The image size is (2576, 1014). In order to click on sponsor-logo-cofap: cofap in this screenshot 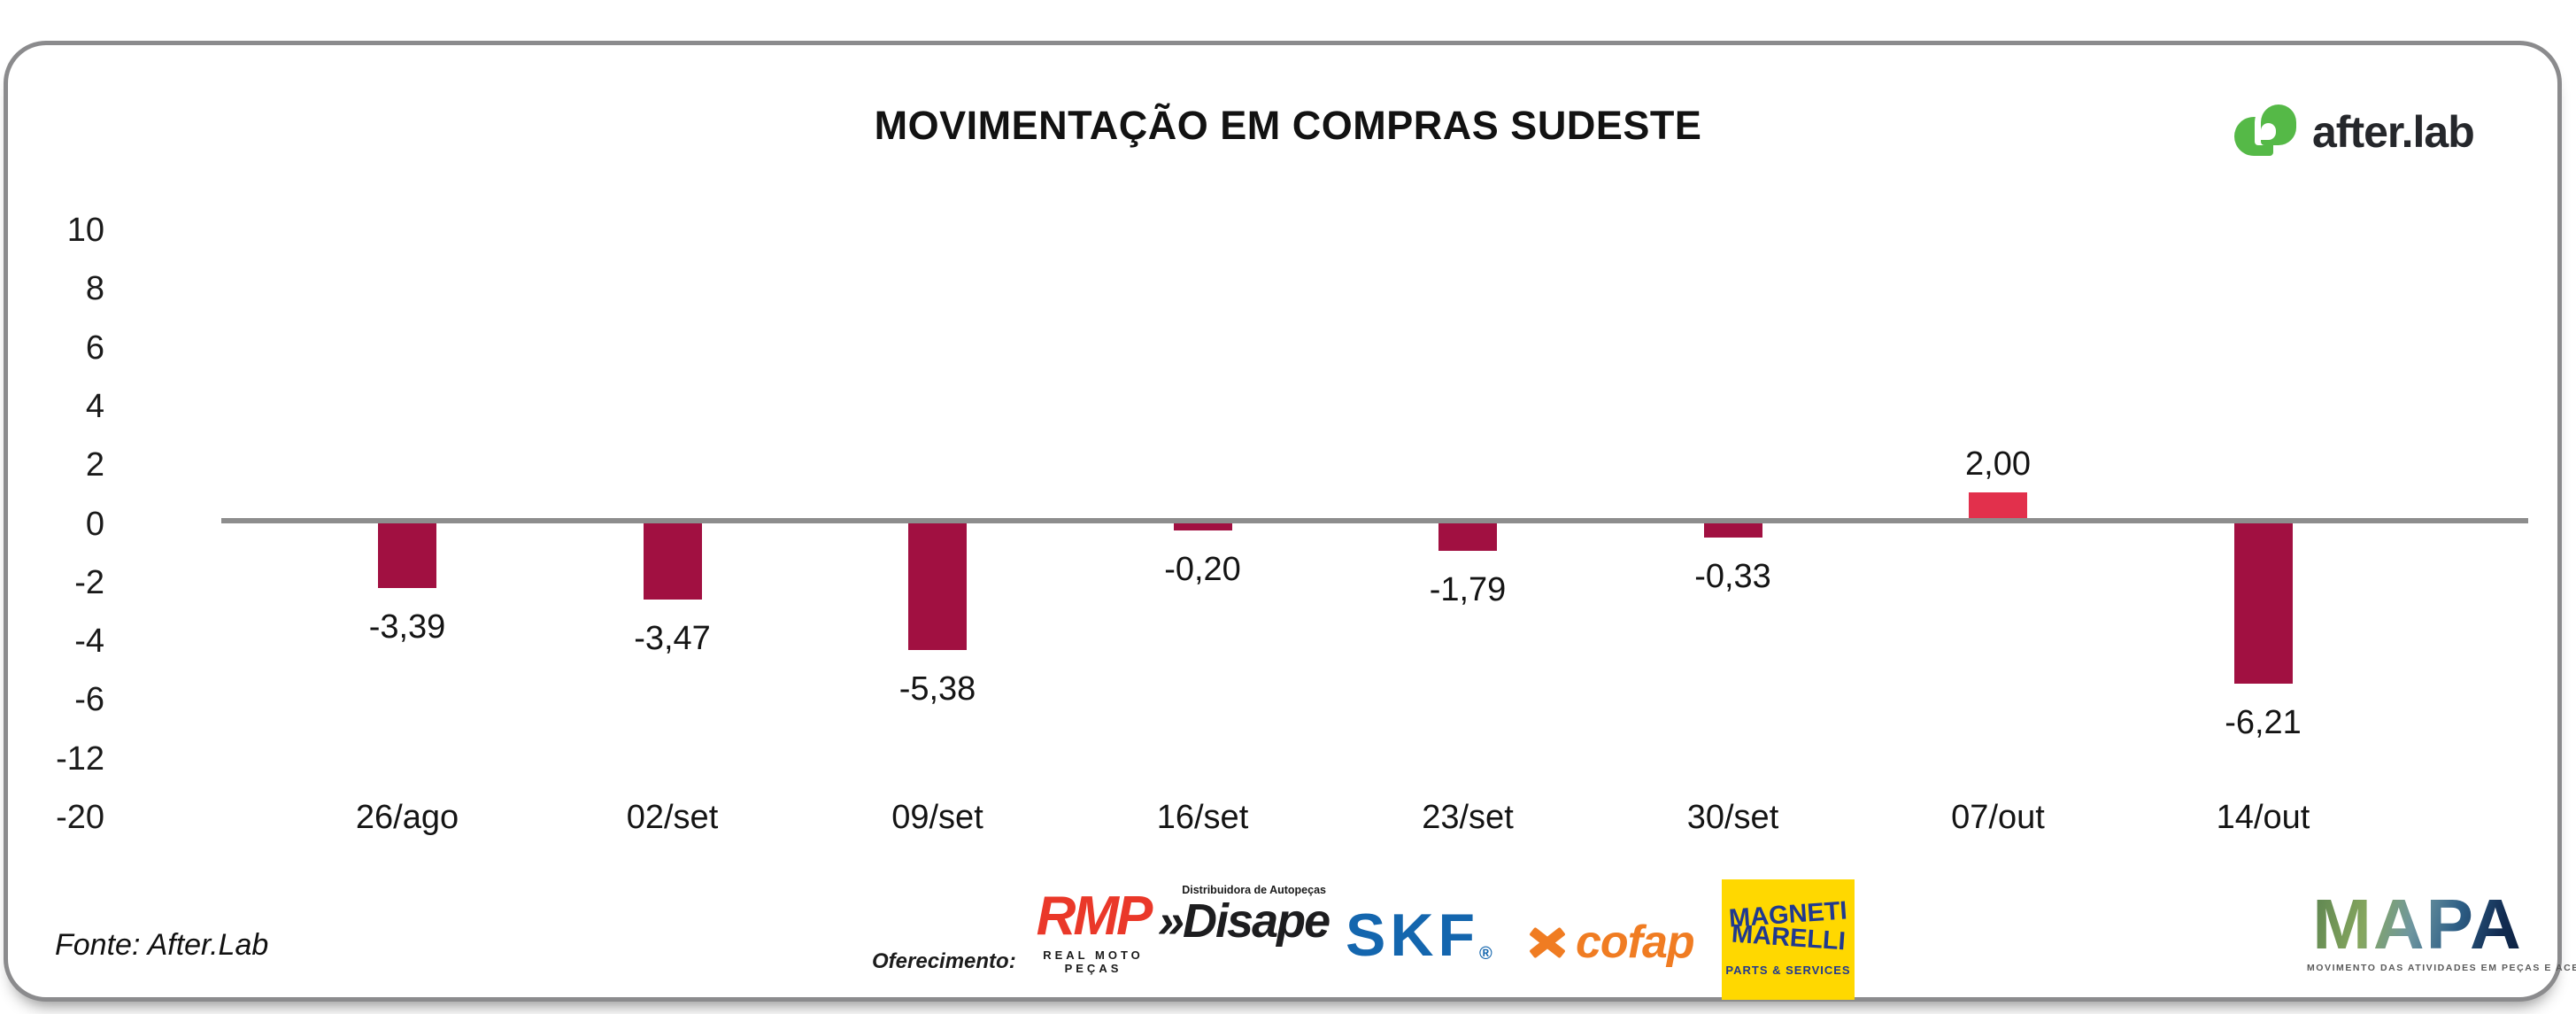, I will do `click(1610, 942)`.